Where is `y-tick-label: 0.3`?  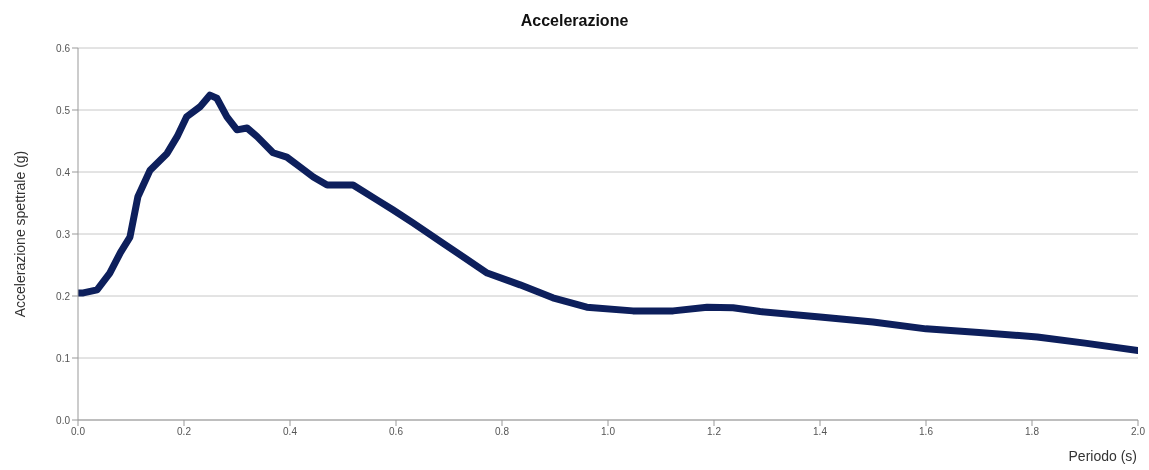
y-tick-label: 0.3 is located at coordinates (63, 234).